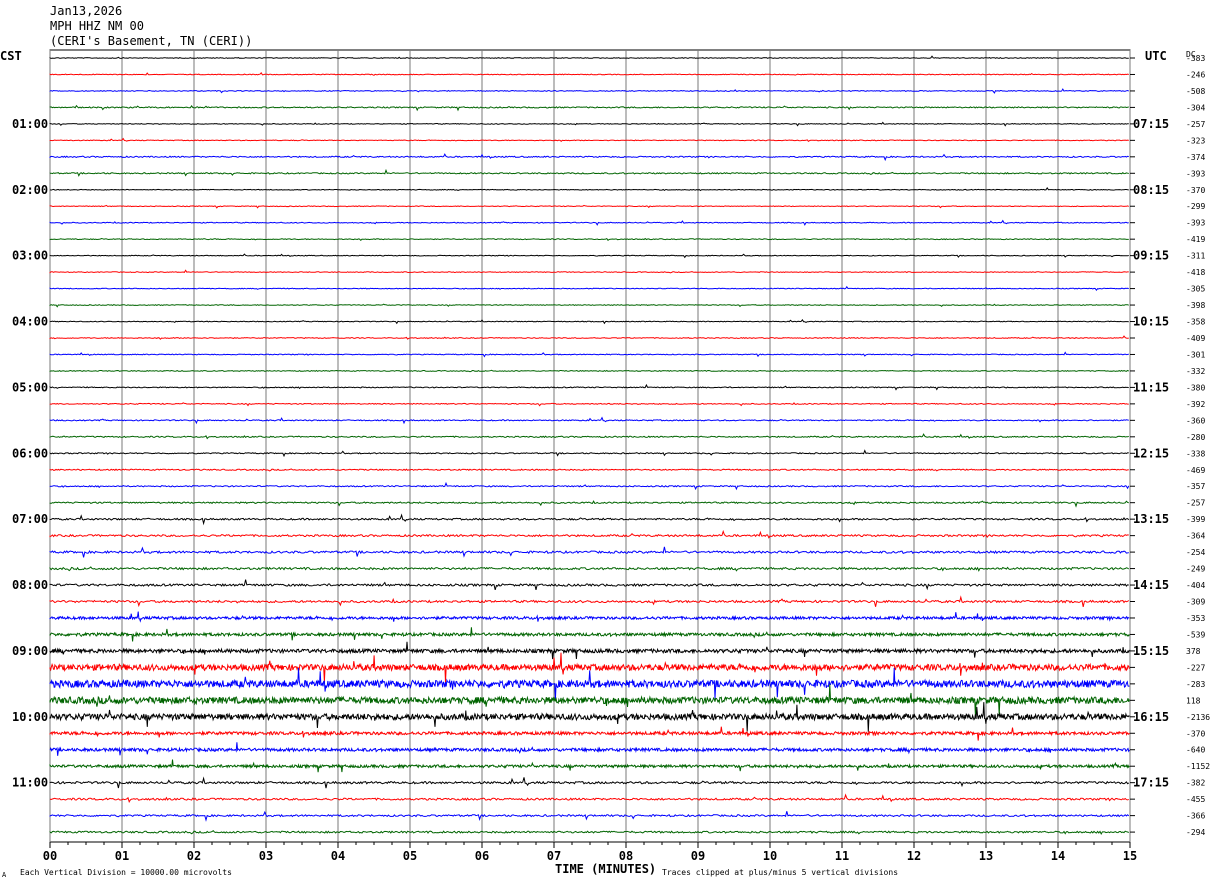  What do you see at coordinates (1195, 634) in the screenshot?
I see `dc-offset-label: -539` at bounding box center [1195, 634].